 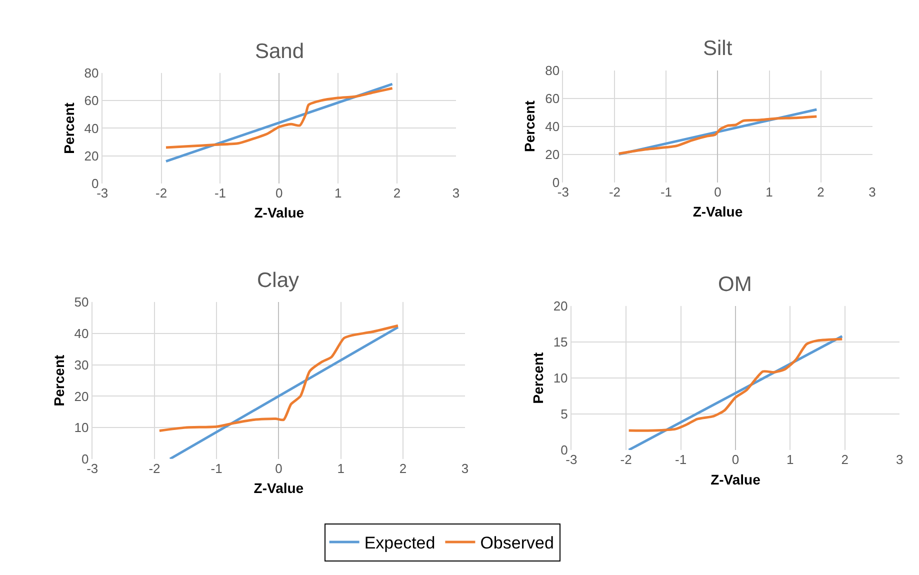 What do you see at coordinates (717, 48) in the screenshot?
I see `chart-title: Silt` at bounding box center [717, 48].